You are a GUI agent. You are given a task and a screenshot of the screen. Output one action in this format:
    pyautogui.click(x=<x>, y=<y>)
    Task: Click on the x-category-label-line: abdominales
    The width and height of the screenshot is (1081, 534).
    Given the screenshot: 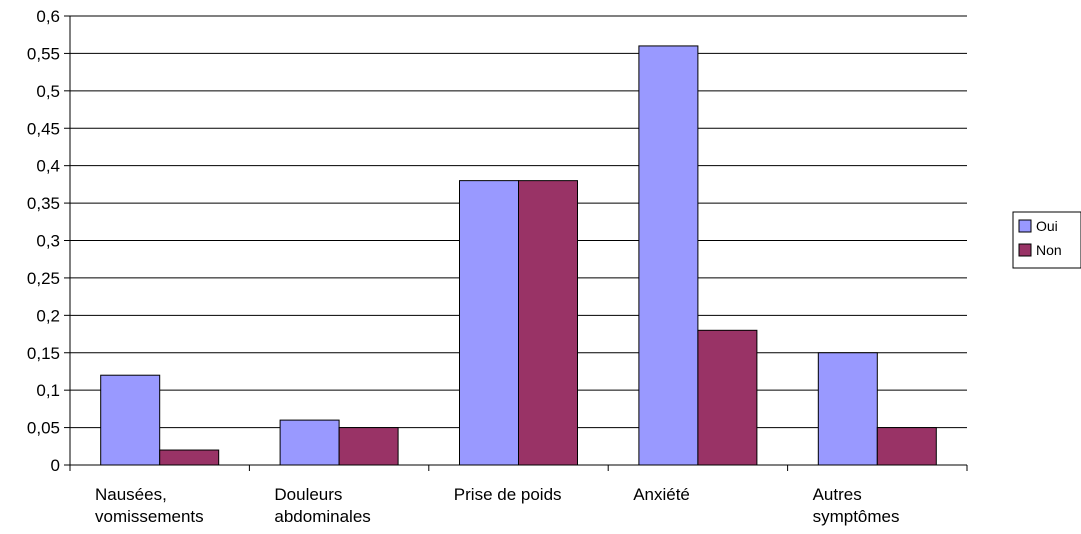 What is the action you would take?
    pyautogui.click(x=322, y=516)
    